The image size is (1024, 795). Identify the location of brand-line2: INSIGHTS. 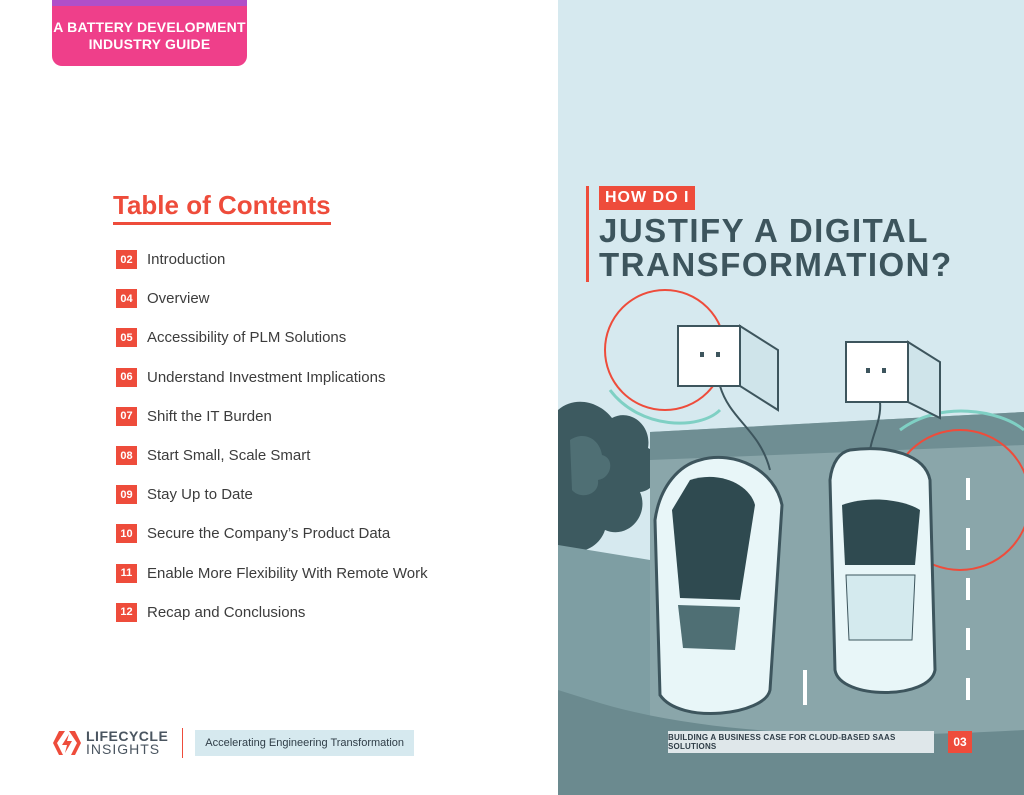
(123, 749).